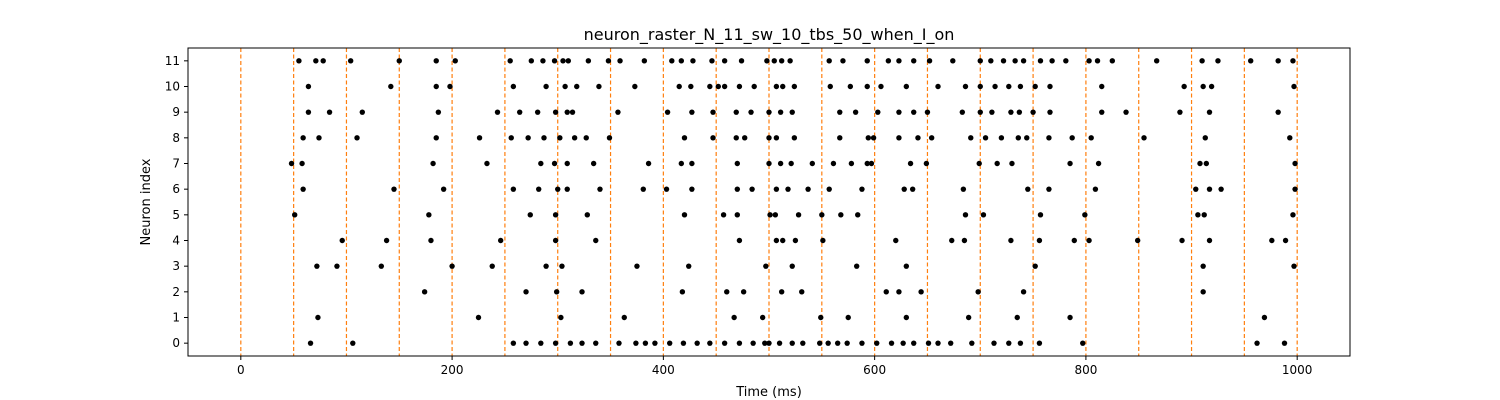  What do you see at coordinates (176, 189) in the screenshot?
I see `y-tick-label: 6` at bounding box center [176, 189].